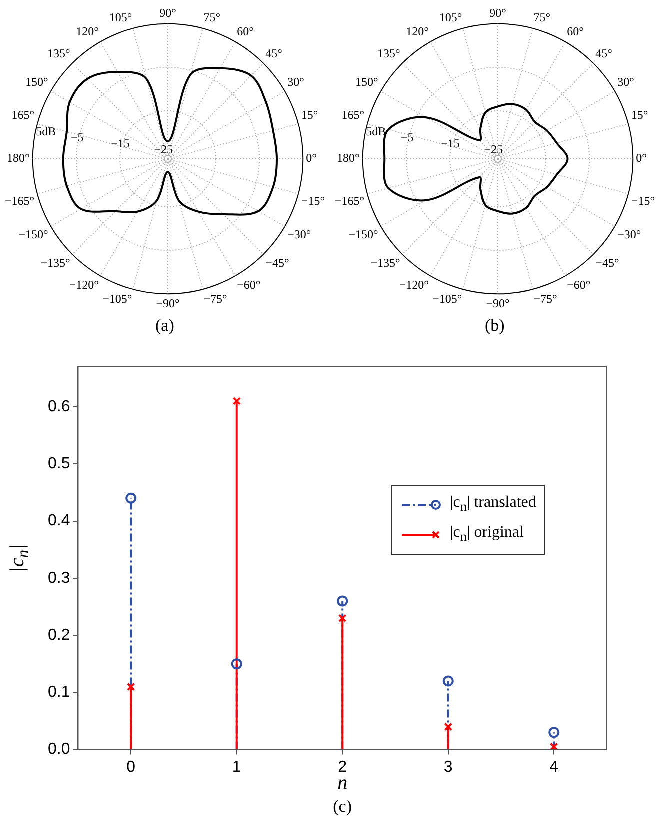 Image resolution: width=661 pixels, height=827 pixels. Describe the element at coordinates (131, 767) in the screenshot. I see `x-tick-label: 0` at that location.